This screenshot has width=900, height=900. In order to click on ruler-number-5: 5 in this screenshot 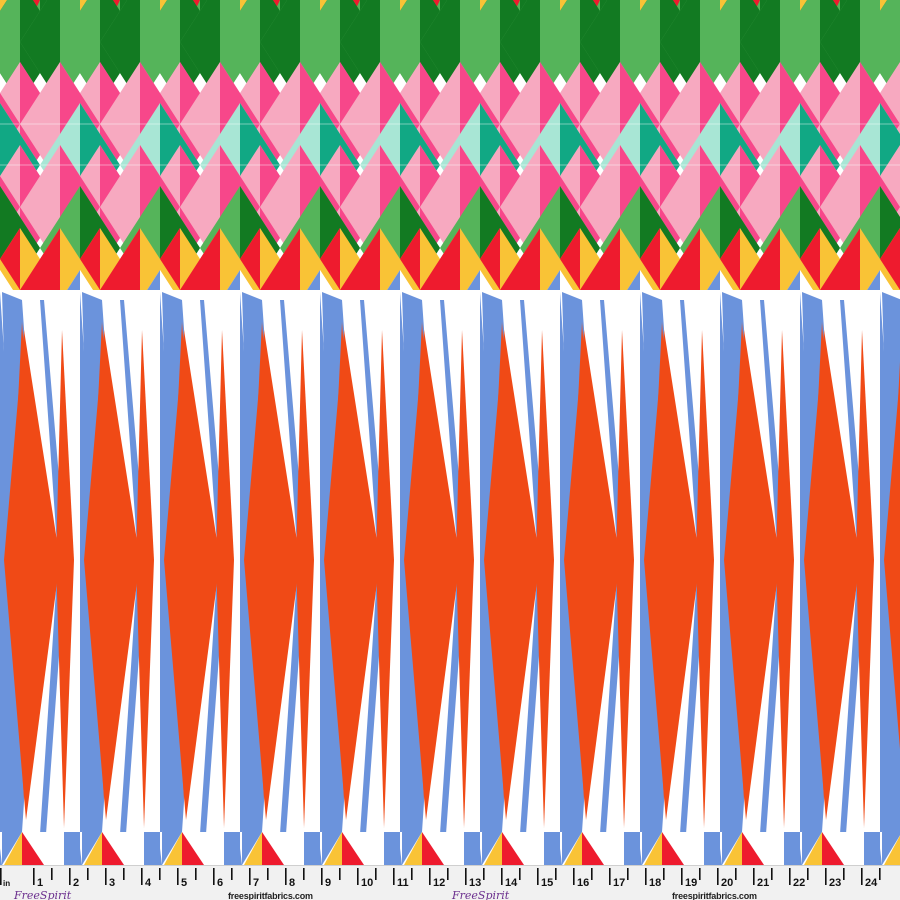, I will do `click(184, 883)`.